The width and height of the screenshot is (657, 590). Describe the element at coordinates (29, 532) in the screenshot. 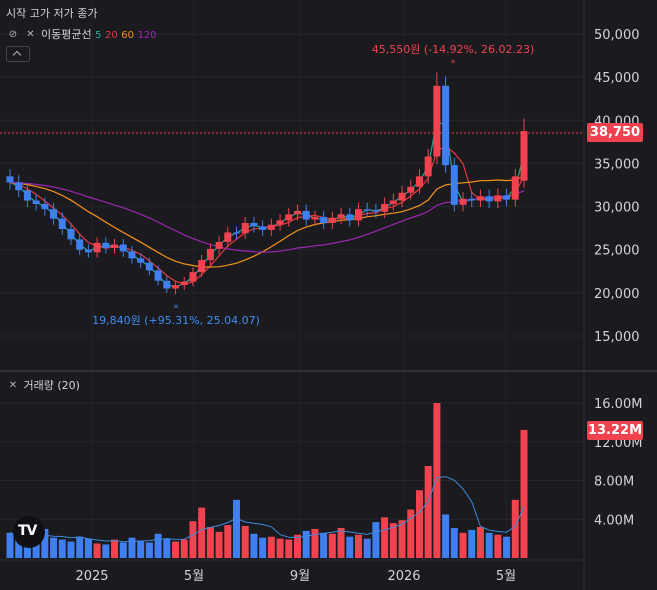

I see `tradingview-logo: TV` at that location.